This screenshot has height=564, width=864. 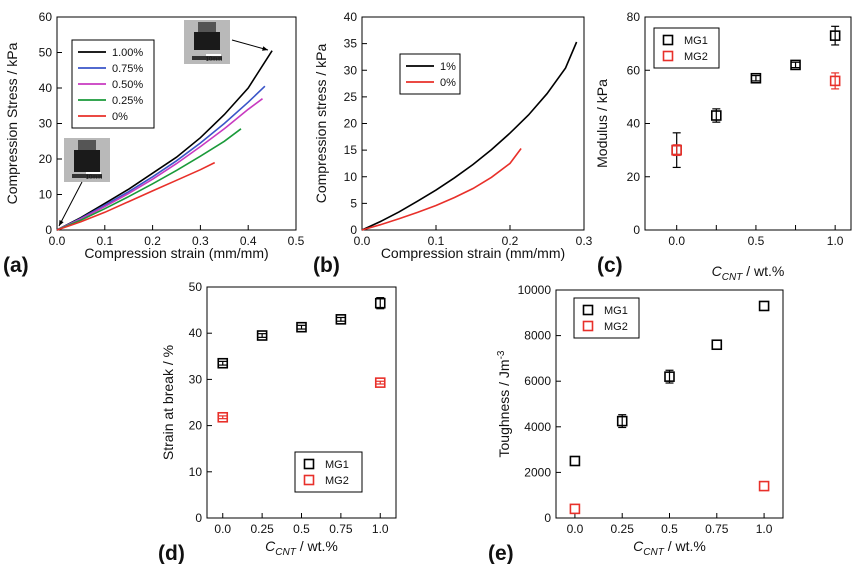 What do you see at coordinates (127, 101) in the screenshot?
I see `legend-label: 0.25%` at bounding box center [127, 101].